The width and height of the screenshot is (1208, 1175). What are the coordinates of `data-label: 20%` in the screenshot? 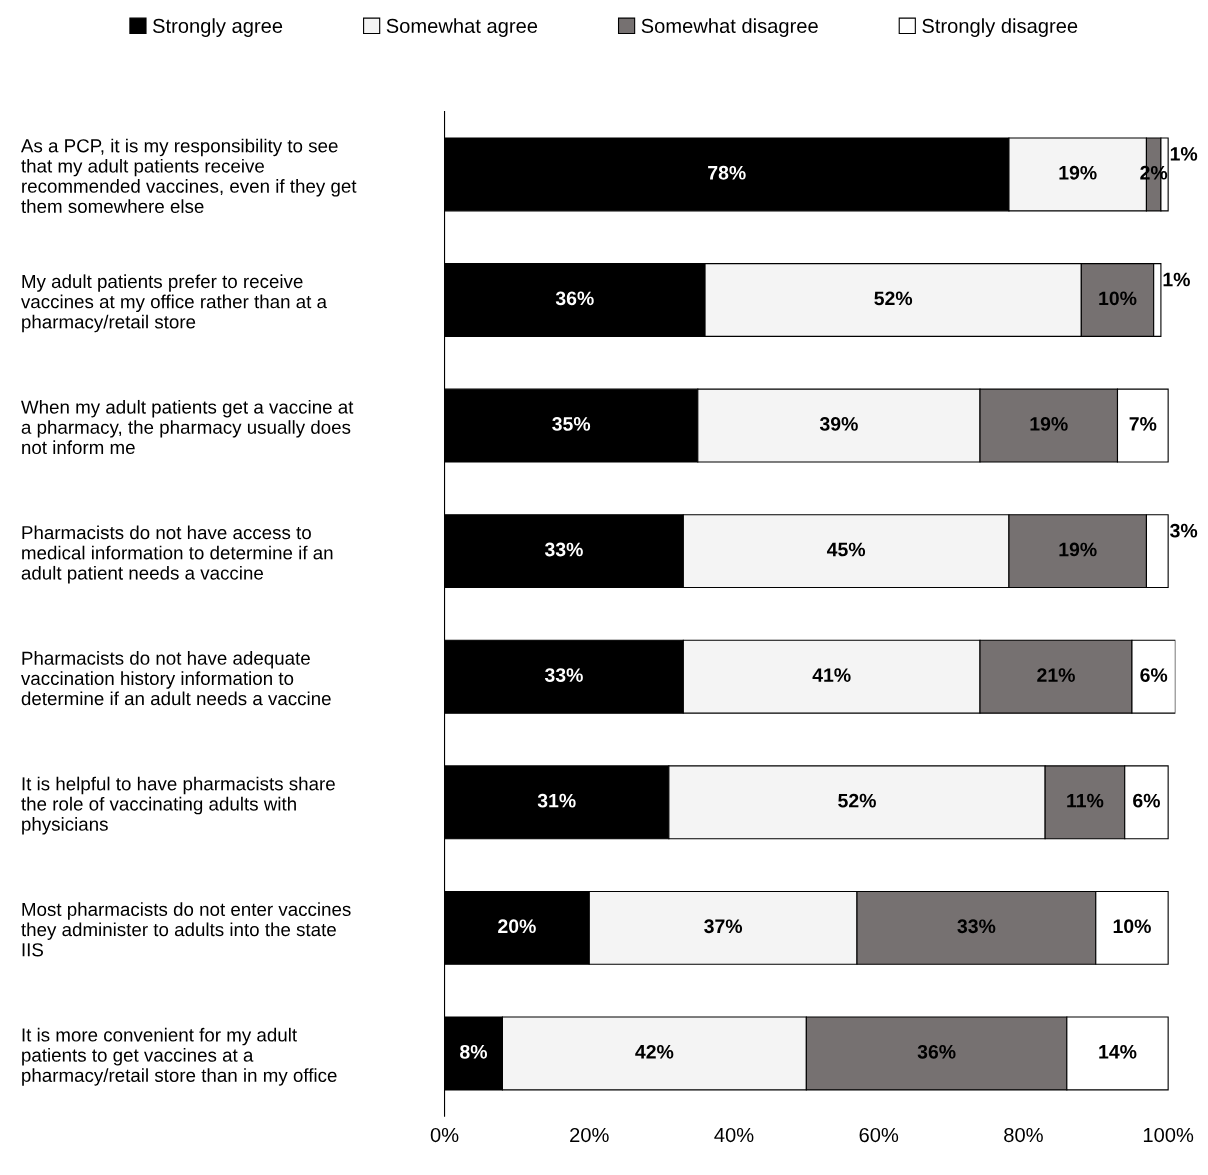 It's located at (517, 926).